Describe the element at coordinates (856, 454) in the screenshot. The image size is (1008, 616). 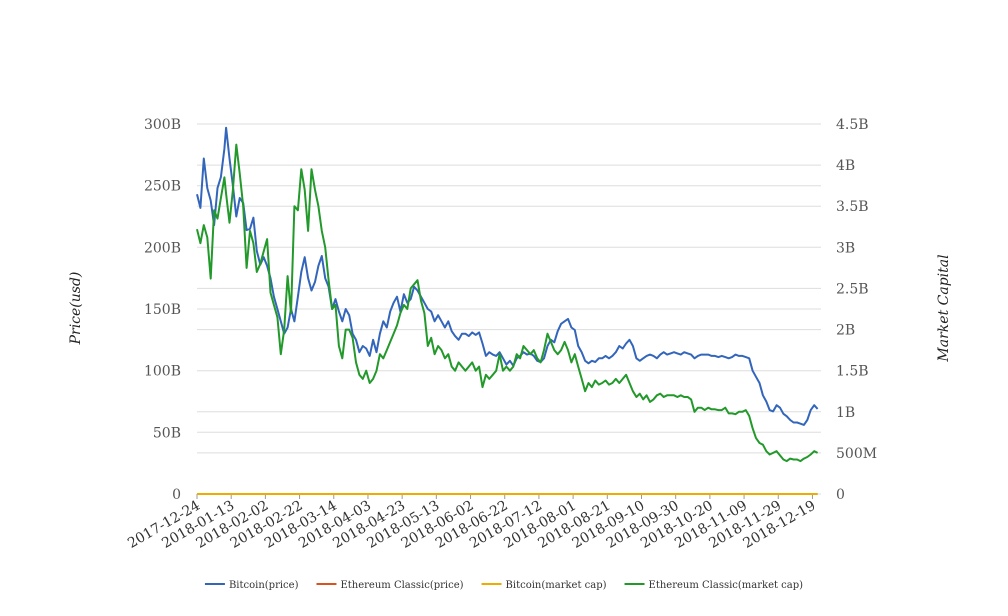
I see `right-tick-label: 500M` at that location.